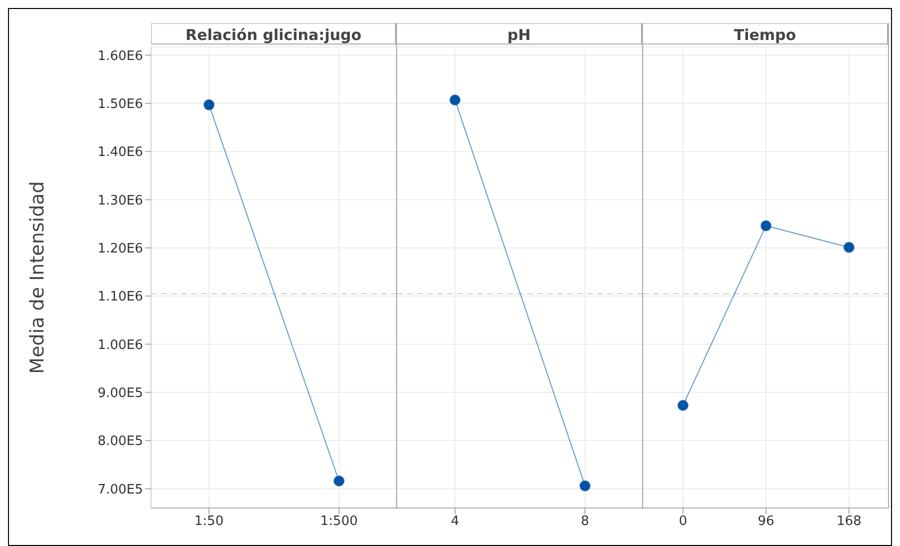  Describe the element at coordinates (339, 522) in the screenshot. I see `x-tick-label: 1:500` at that location.